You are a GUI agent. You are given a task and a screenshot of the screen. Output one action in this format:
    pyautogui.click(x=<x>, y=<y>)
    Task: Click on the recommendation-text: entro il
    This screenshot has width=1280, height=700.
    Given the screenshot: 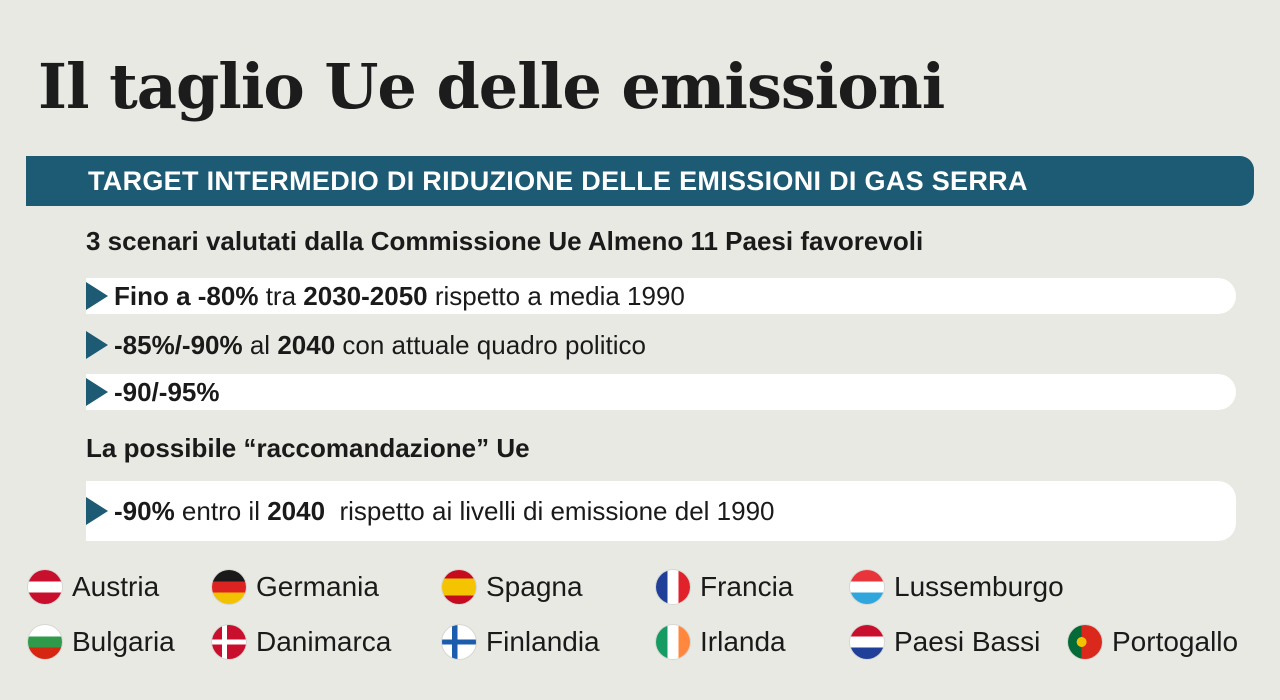 What is the action you would take?
    pyautogui.click(x=221, y=510)
    